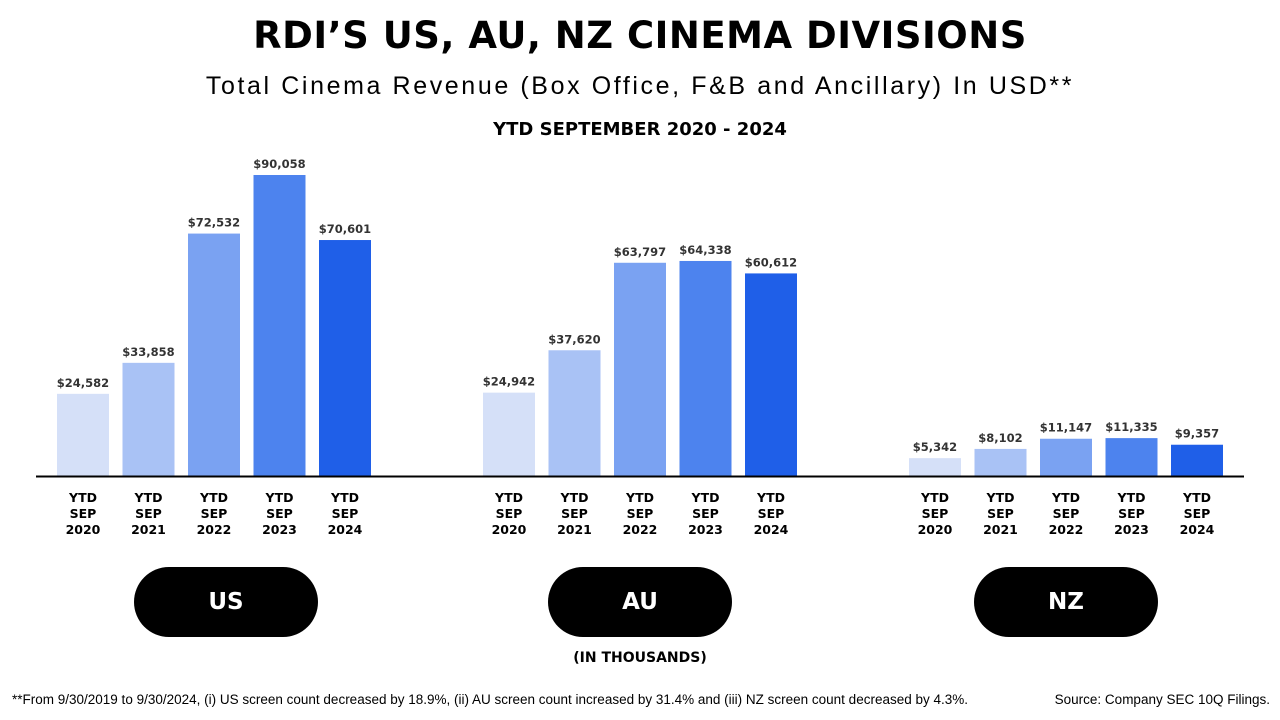 This screenshot has height=720, width=1280. I want to click on tick-label-nz-3-1: SEP, so click(1131, 513).